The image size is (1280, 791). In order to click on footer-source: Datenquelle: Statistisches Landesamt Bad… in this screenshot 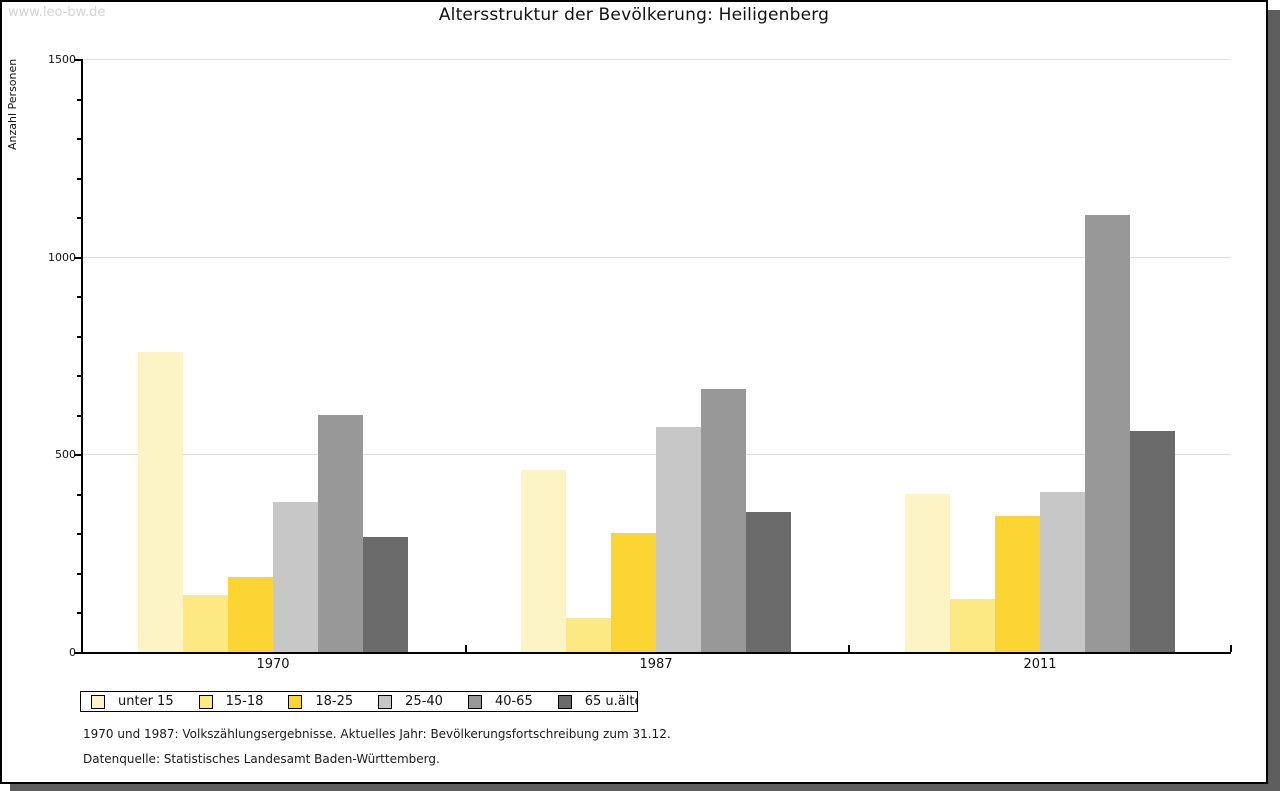, I will do `click(261, 759)`.